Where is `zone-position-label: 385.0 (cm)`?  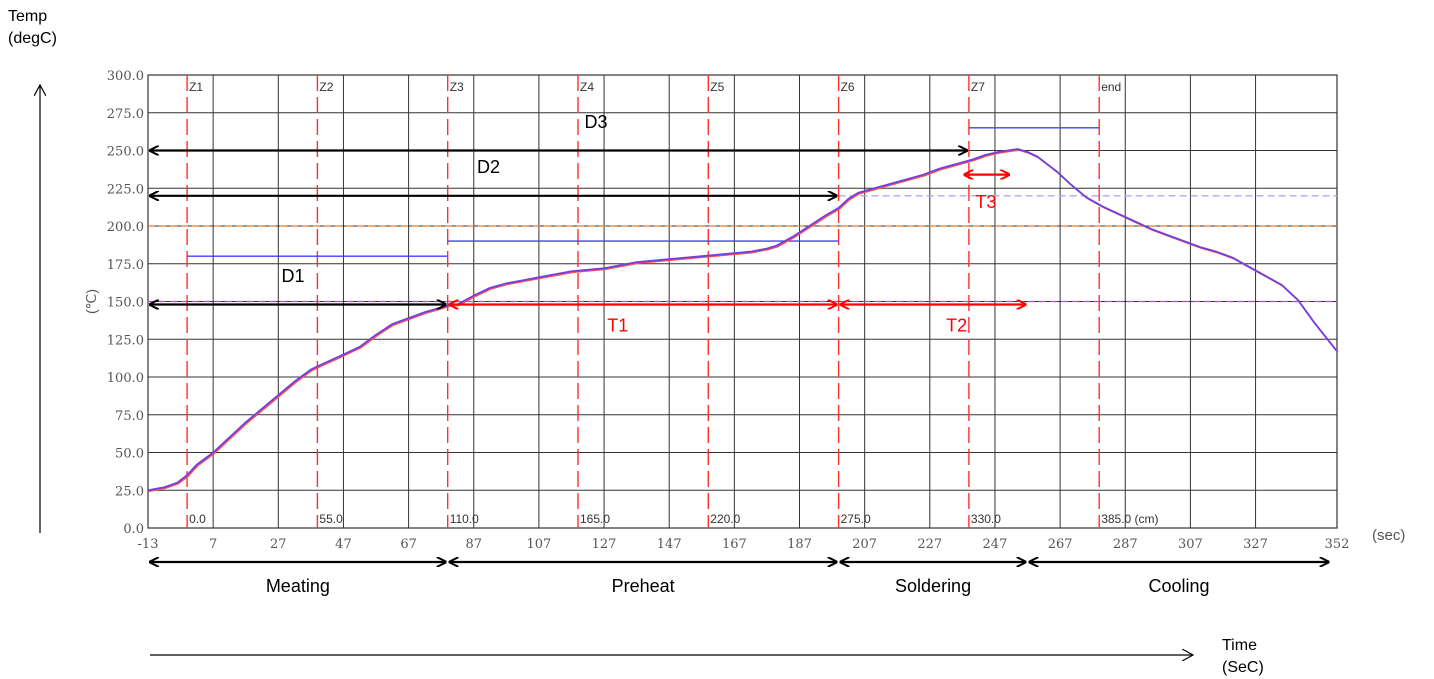
zone-position-label: 385.0 (cm) is located at coordinates (1129, 519).